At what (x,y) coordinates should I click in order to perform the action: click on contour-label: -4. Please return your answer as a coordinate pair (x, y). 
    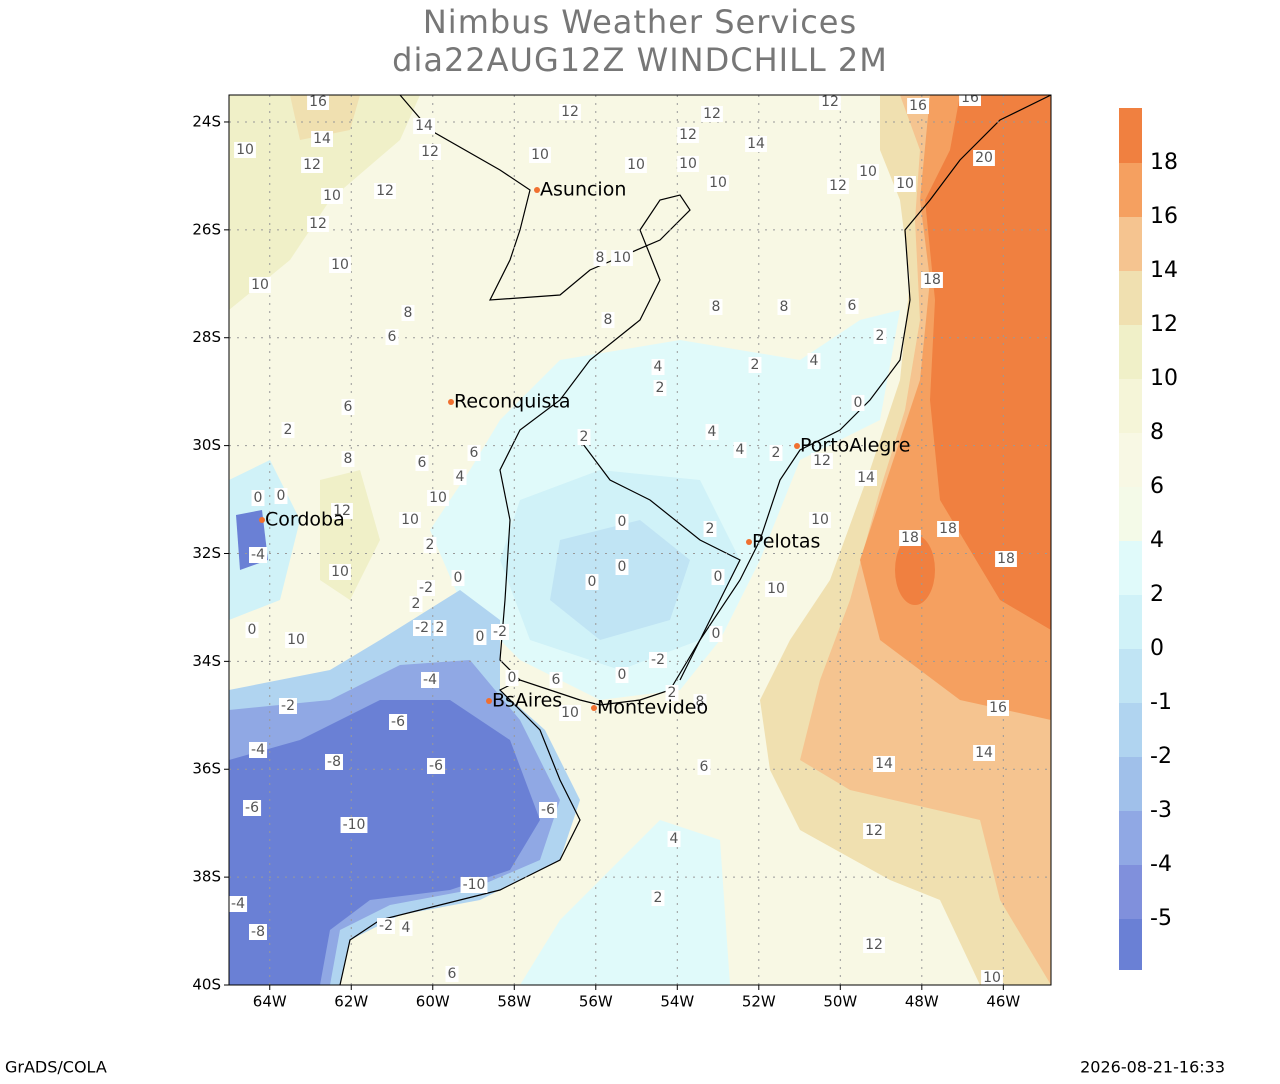
    Looking at the image, I should click on (258, 750).